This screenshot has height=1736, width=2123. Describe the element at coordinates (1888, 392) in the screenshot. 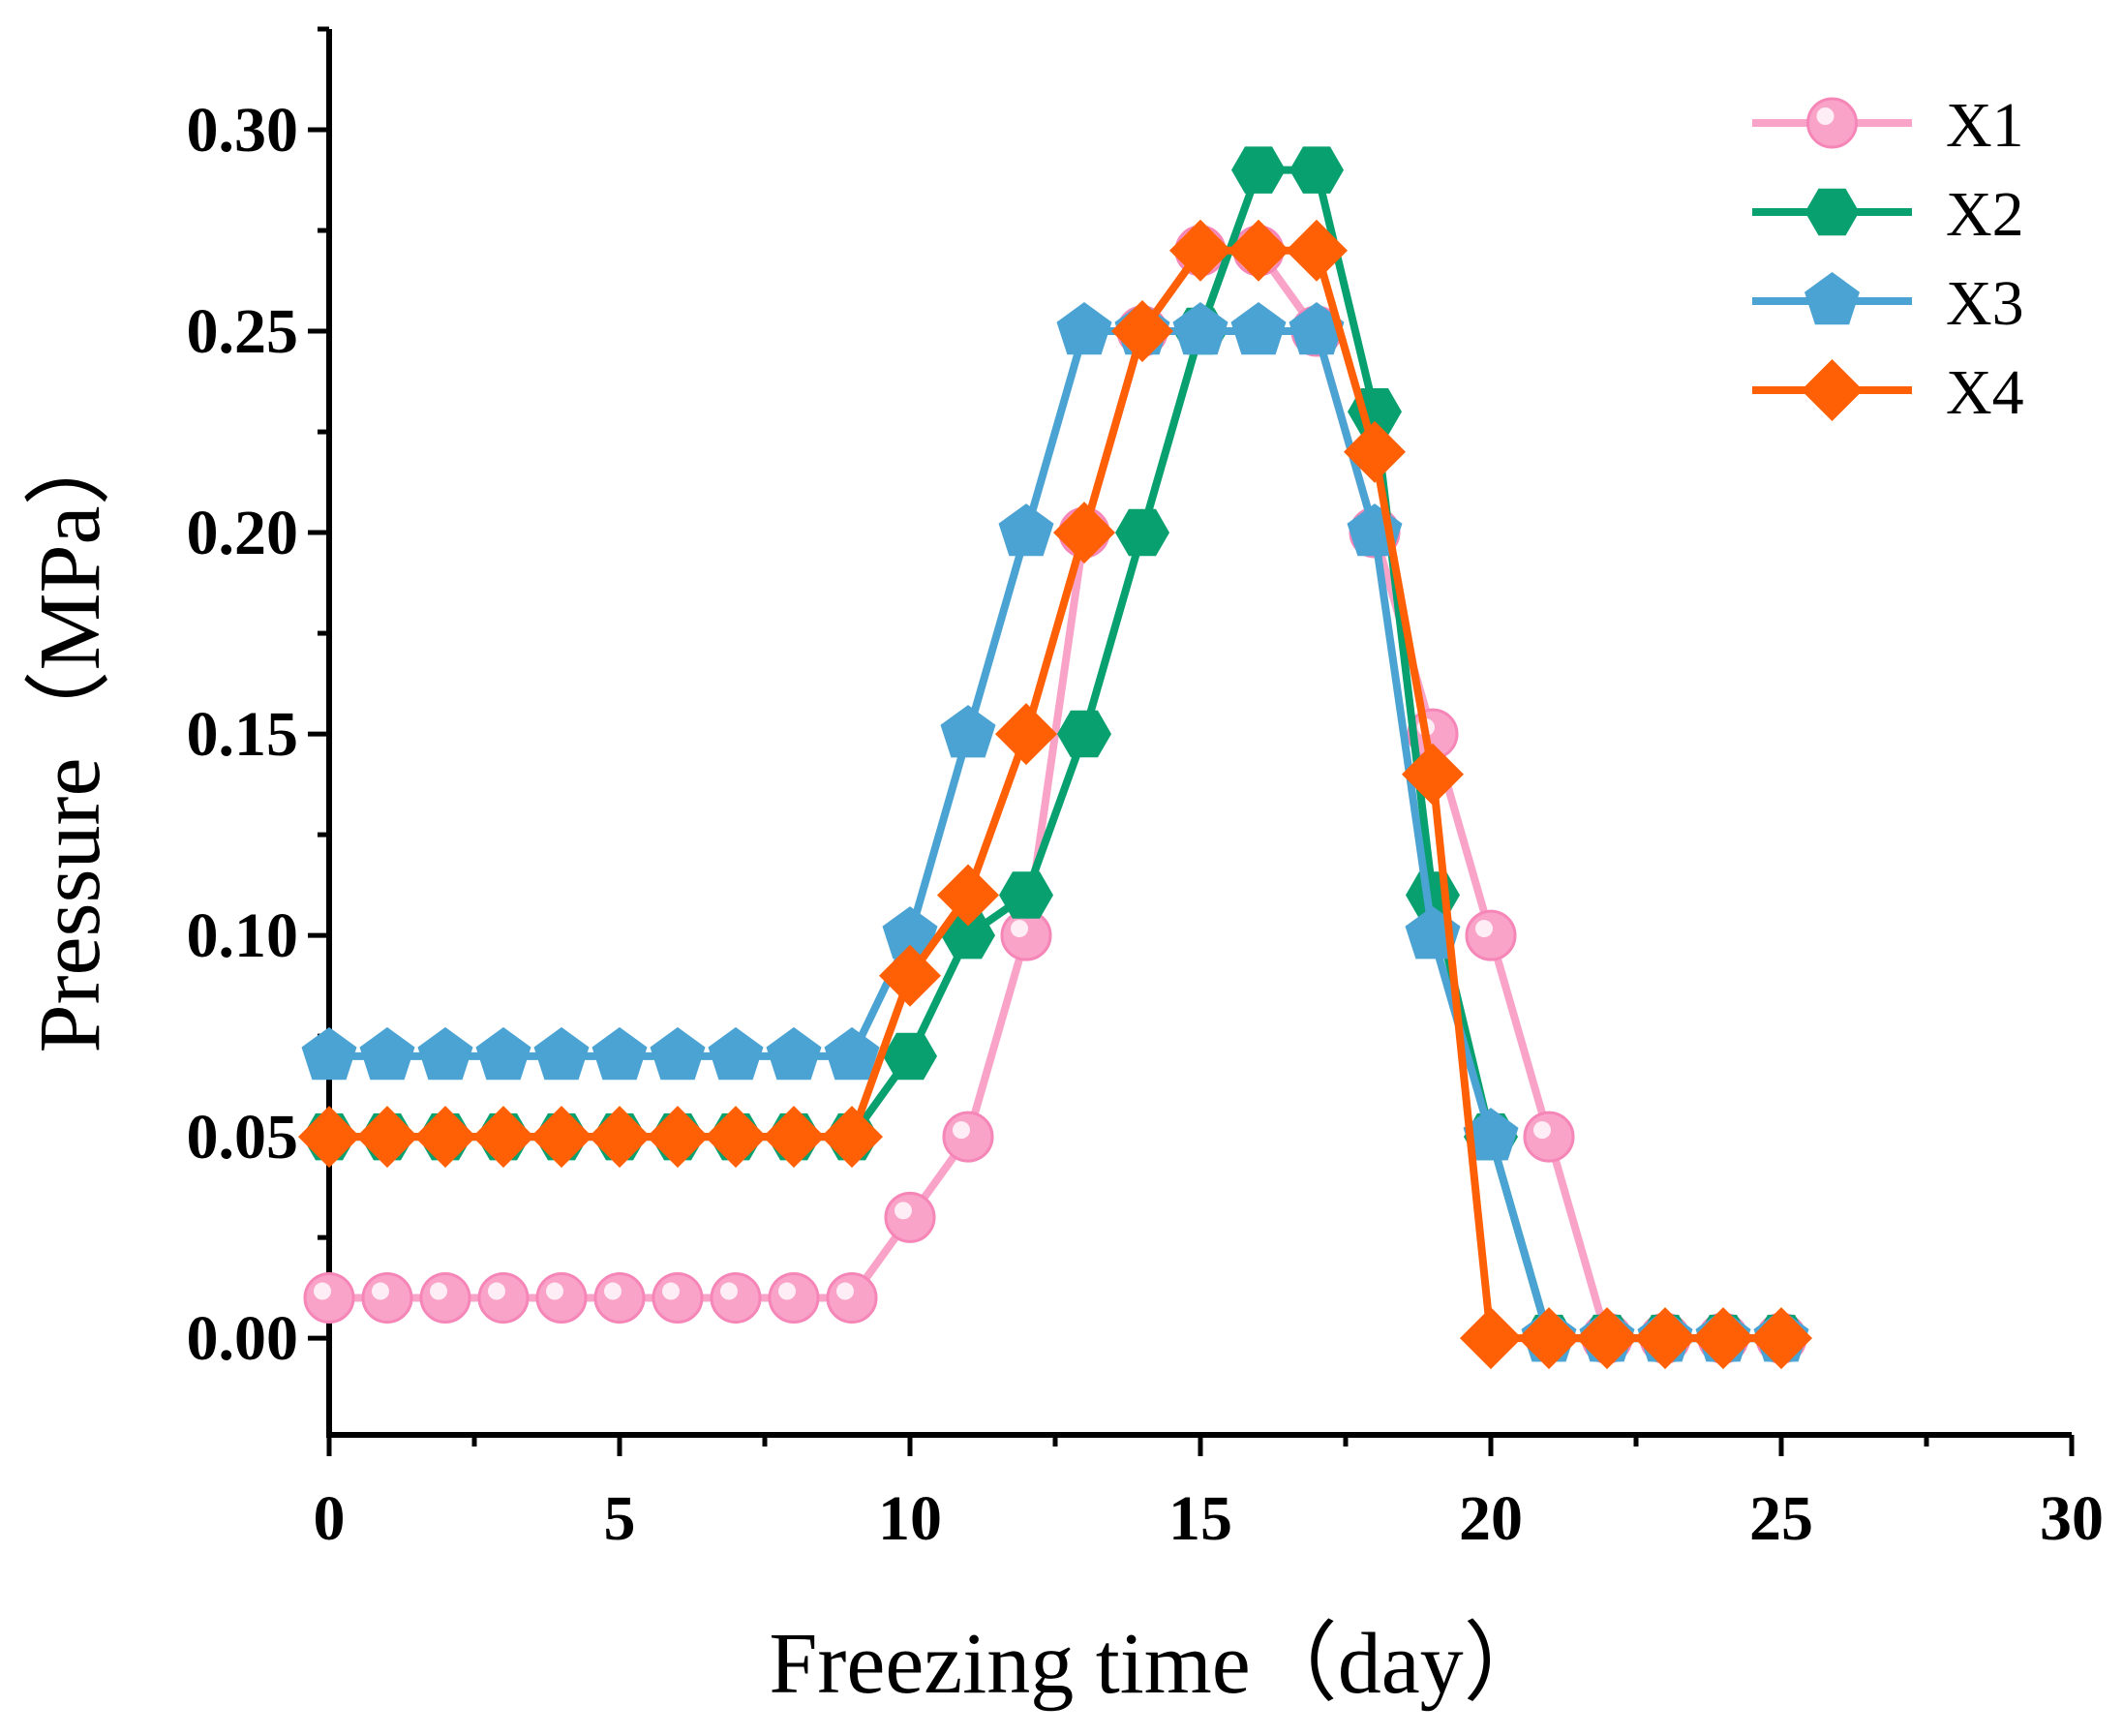

I see `legend-item-x4: X4` at that location.